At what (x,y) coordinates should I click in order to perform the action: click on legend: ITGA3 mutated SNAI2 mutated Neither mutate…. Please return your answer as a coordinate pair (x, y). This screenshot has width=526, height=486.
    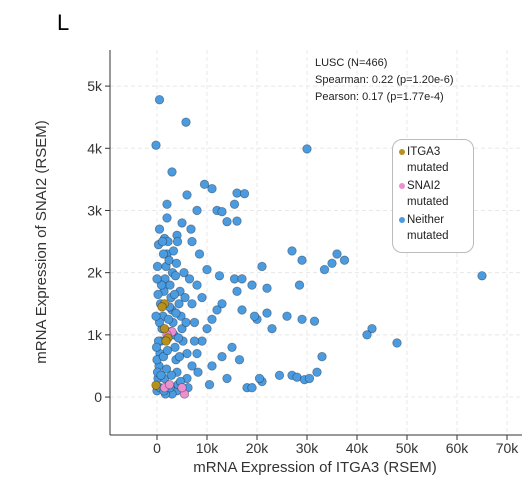
    Looking at the image, I should click on (433, 196).